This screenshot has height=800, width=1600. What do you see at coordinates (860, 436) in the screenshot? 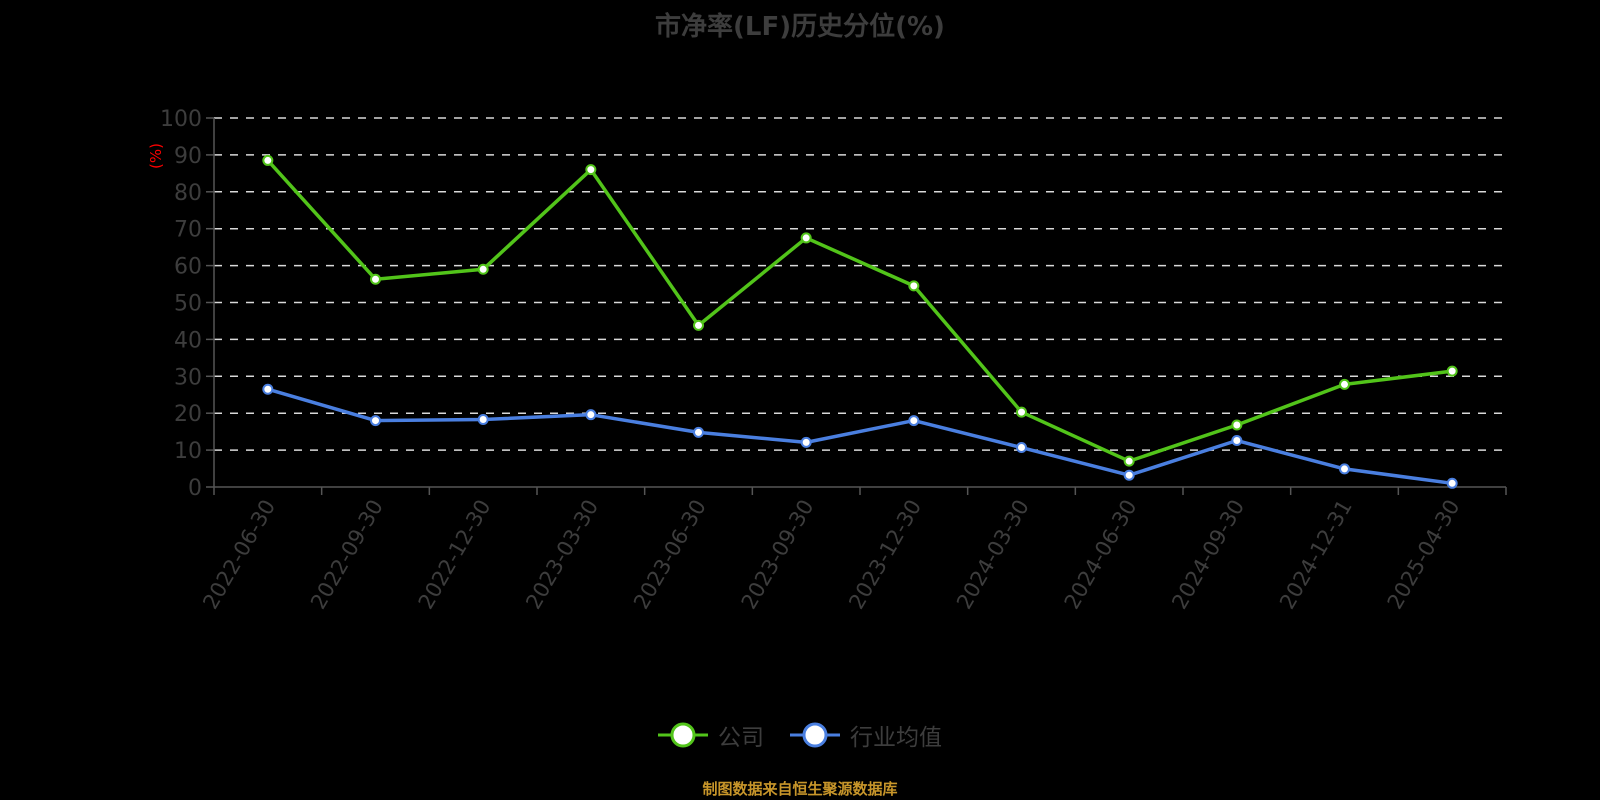
I see `series-line-industry` at bounding box center [860, 436].